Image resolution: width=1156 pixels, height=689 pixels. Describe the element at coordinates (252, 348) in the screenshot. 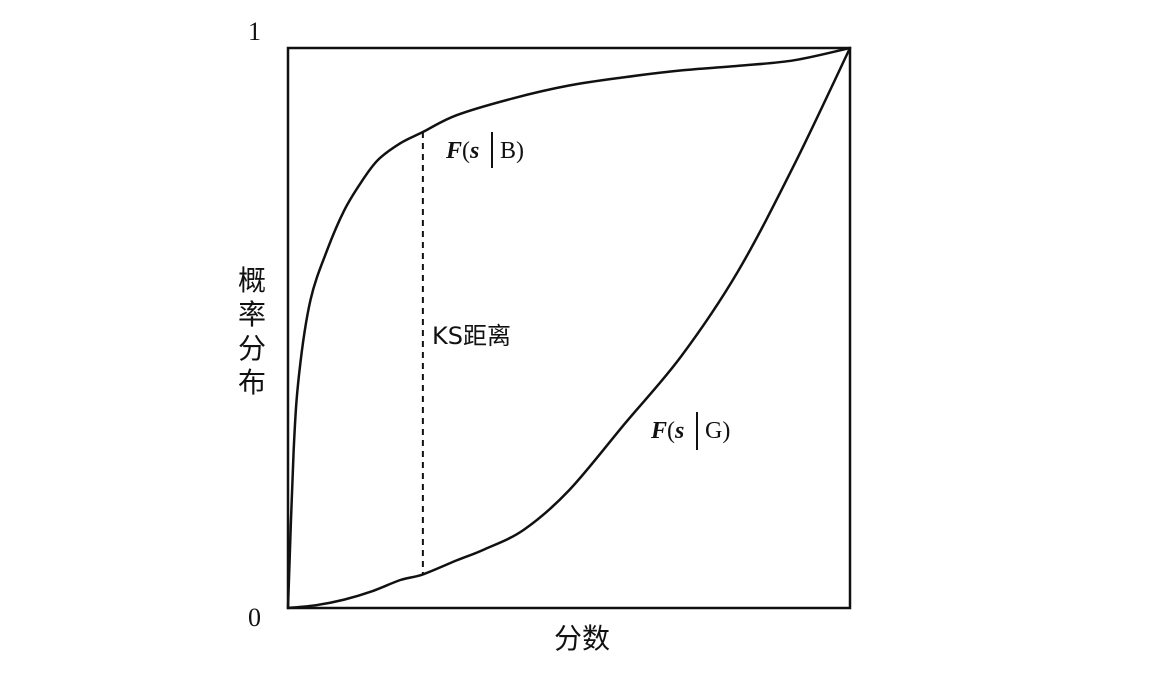

I see `y-axis-label-char: 分` at that location.